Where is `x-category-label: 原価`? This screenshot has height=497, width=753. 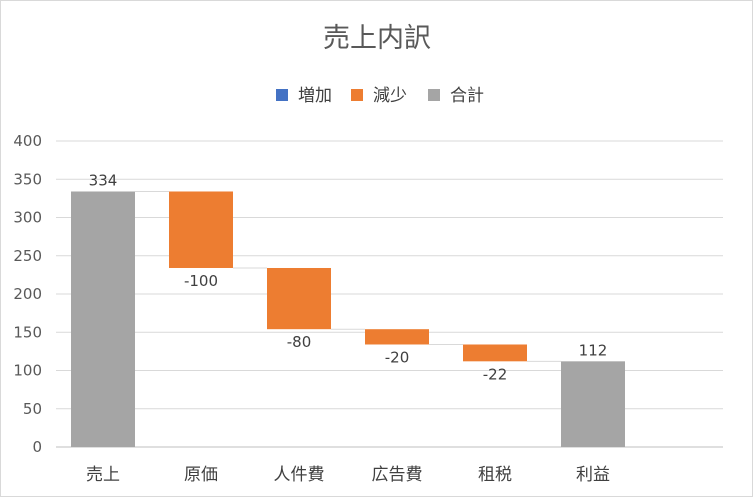
x-category-label: 原価 is located at coordinates (201, 475).